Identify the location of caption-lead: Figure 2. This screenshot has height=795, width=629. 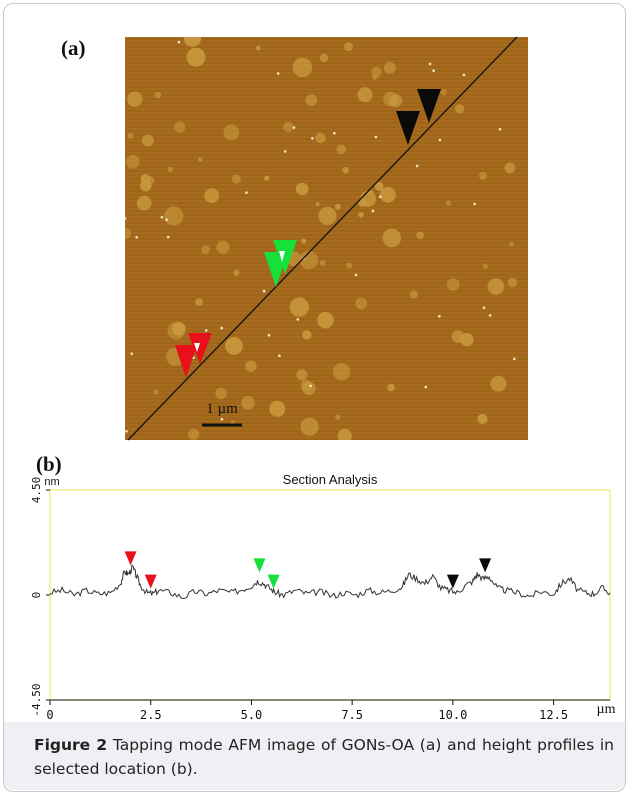
(71, 745).